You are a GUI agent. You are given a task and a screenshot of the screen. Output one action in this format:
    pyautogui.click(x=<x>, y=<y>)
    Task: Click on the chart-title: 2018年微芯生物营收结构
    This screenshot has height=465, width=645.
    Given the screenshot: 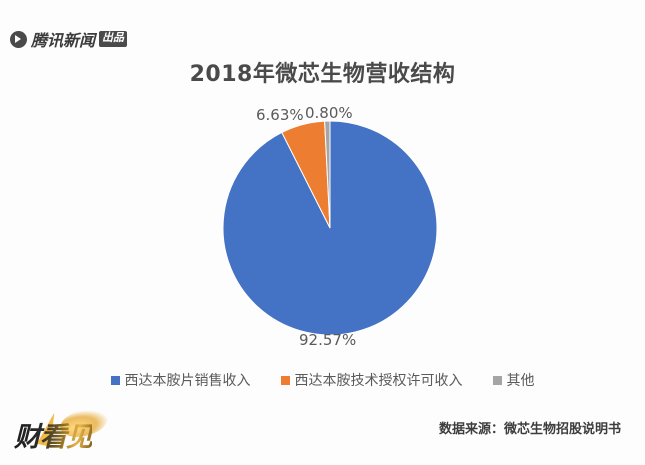 What is the action you would take?
    pyautogui.click(x=322, y=74)
    